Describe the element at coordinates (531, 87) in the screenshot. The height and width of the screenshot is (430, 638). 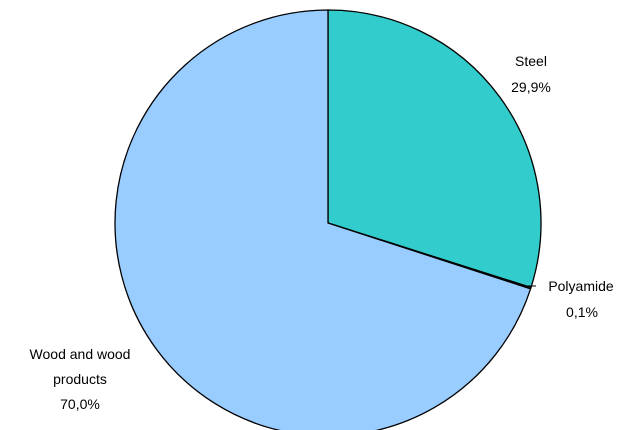
I see `slice-value-steel: 29,9%` at that location.